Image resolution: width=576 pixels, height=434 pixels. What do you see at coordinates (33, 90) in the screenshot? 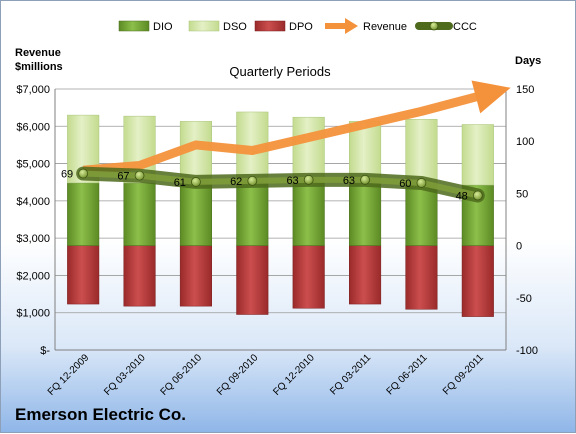
I see `left-tick-label: $7,000` at bounding box center [33, 90].